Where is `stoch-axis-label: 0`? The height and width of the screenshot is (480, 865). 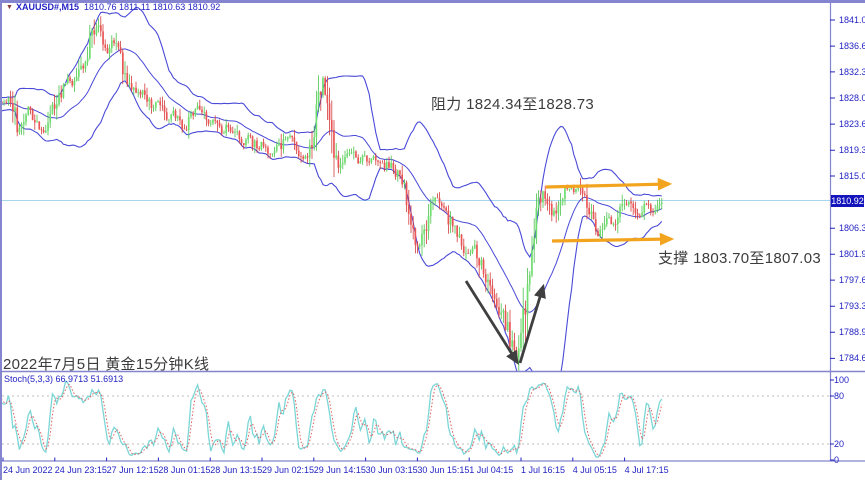 stoch-axis-label: 0 is located at coordinates (837, 460).